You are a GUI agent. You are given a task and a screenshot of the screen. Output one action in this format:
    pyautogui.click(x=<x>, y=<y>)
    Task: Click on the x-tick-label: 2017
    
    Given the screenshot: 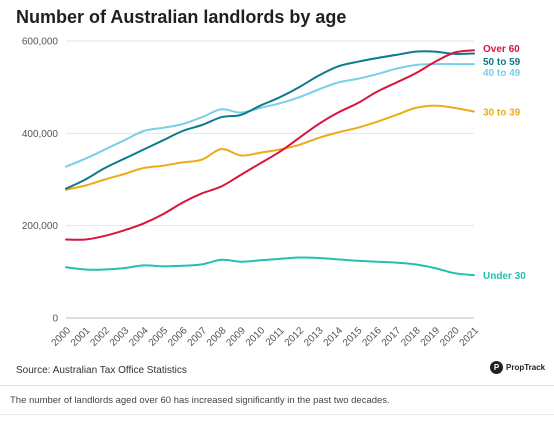 What is the action you would take?
    pyautogui.click(x=392, y=337)
    